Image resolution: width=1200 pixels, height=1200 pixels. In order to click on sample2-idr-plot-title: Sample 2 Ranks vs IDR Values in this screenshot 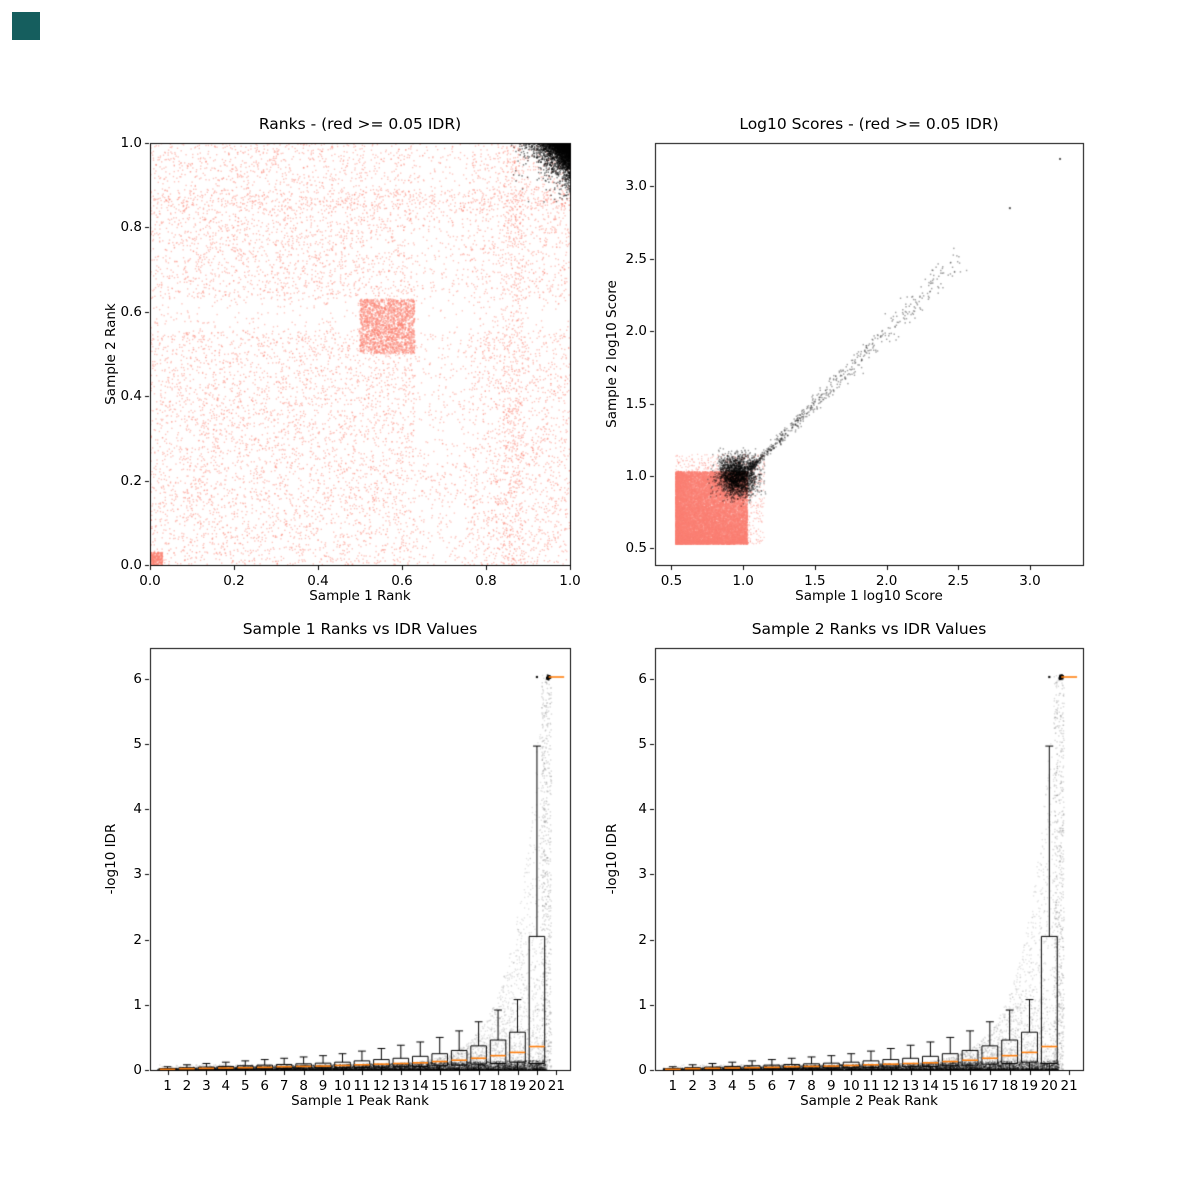, I will do `click(869, 629)`.